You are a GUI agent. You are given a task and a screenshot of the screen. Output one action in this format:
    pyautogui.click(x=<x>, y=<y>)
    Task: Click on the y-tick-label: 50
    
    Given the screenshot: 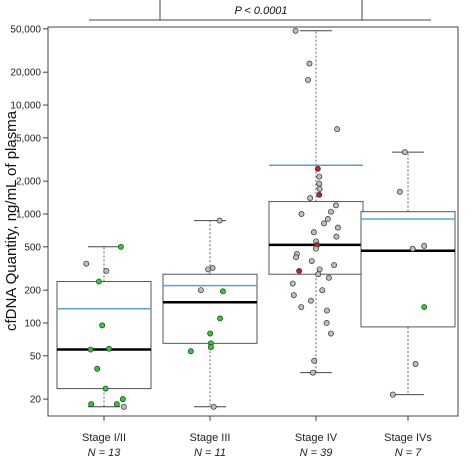 What is the action you would take?
    pyautogui.click(x=36, y=356)
    